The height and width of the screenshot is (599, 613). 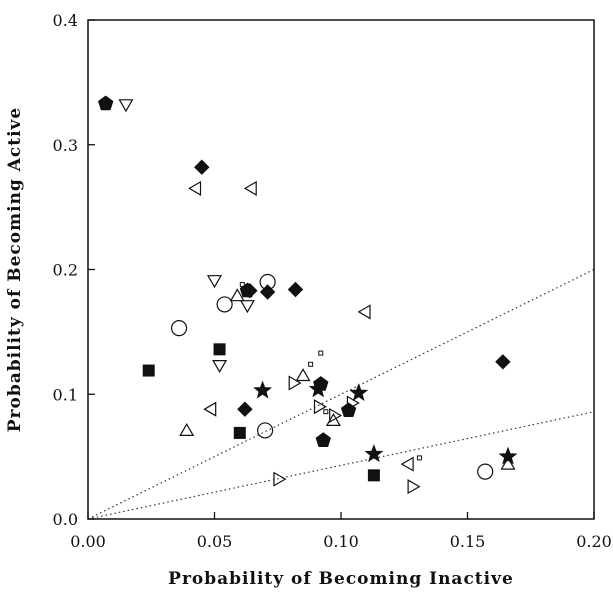 I want to click on y-tick-label: 0.4, so click(x=65, y=20).